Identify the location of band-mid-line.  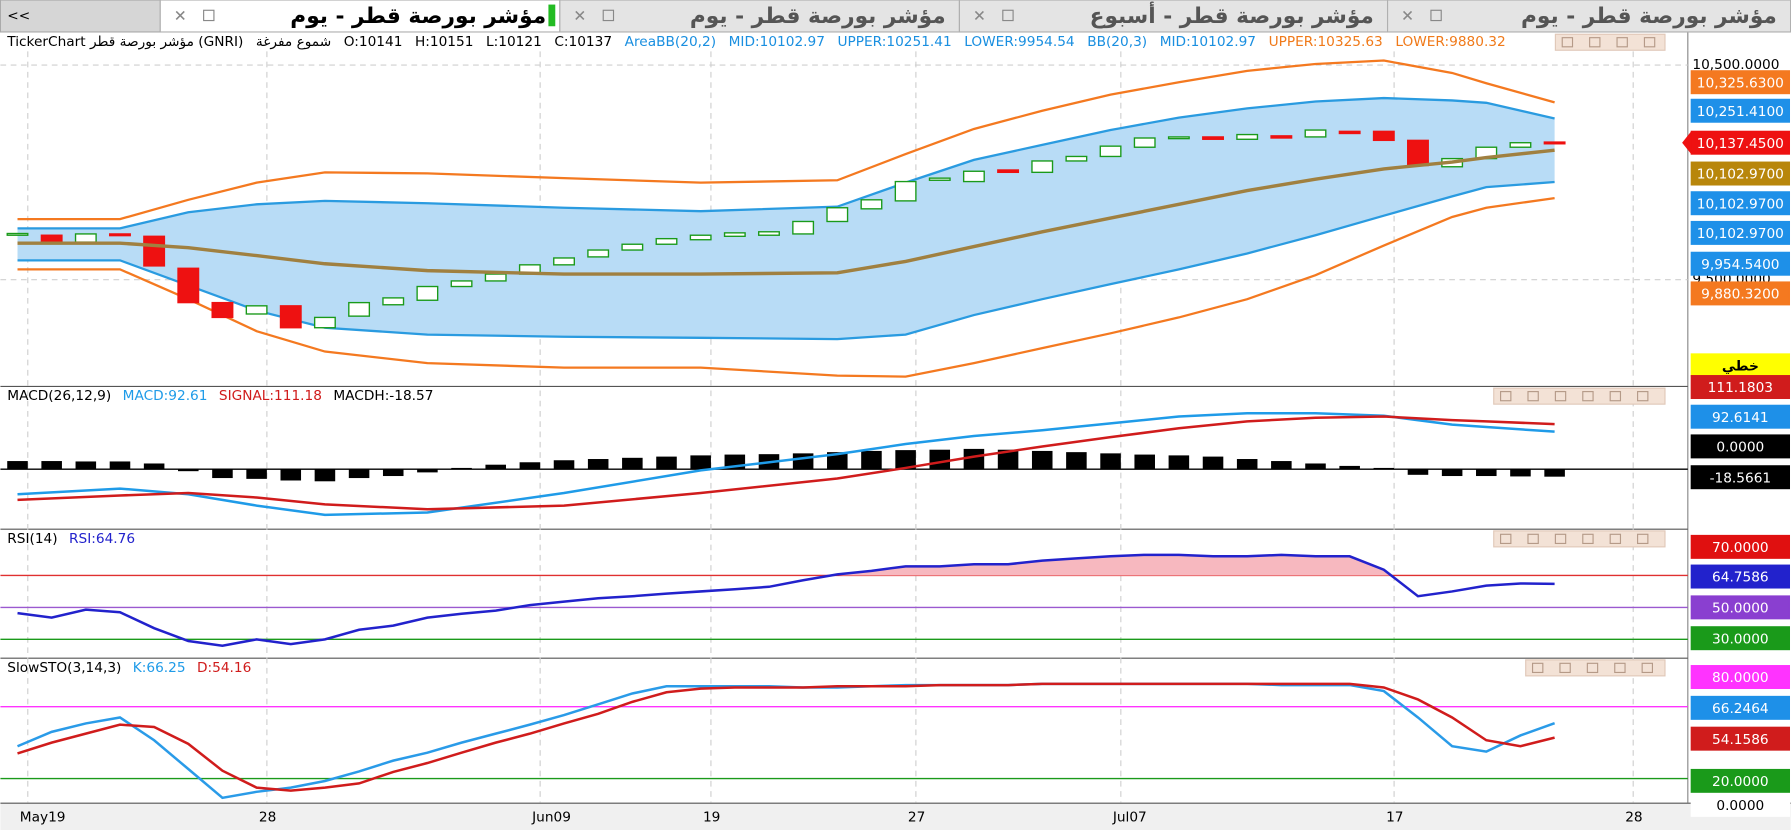
(786, 212).